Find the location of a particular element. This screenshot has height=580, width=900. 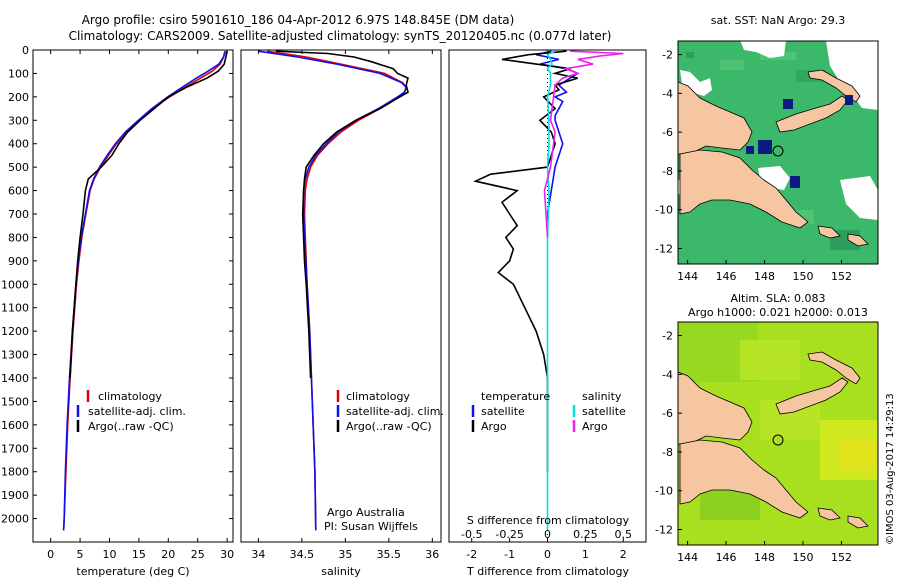

series-salinity-satellite is located at coordinates (551, 290).